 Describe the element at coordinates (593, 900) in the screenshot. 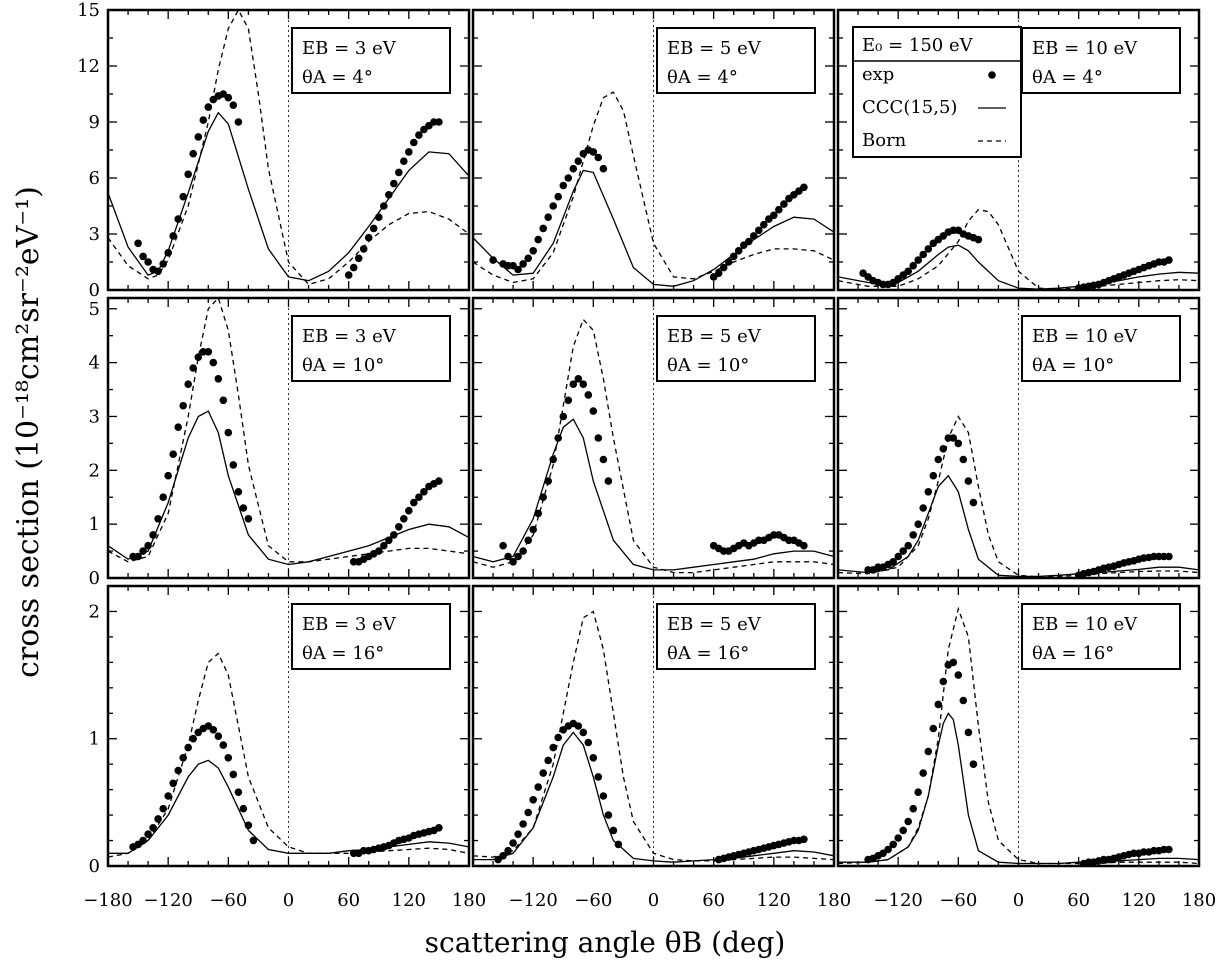

I see `x-tick-label: −60` at that location.